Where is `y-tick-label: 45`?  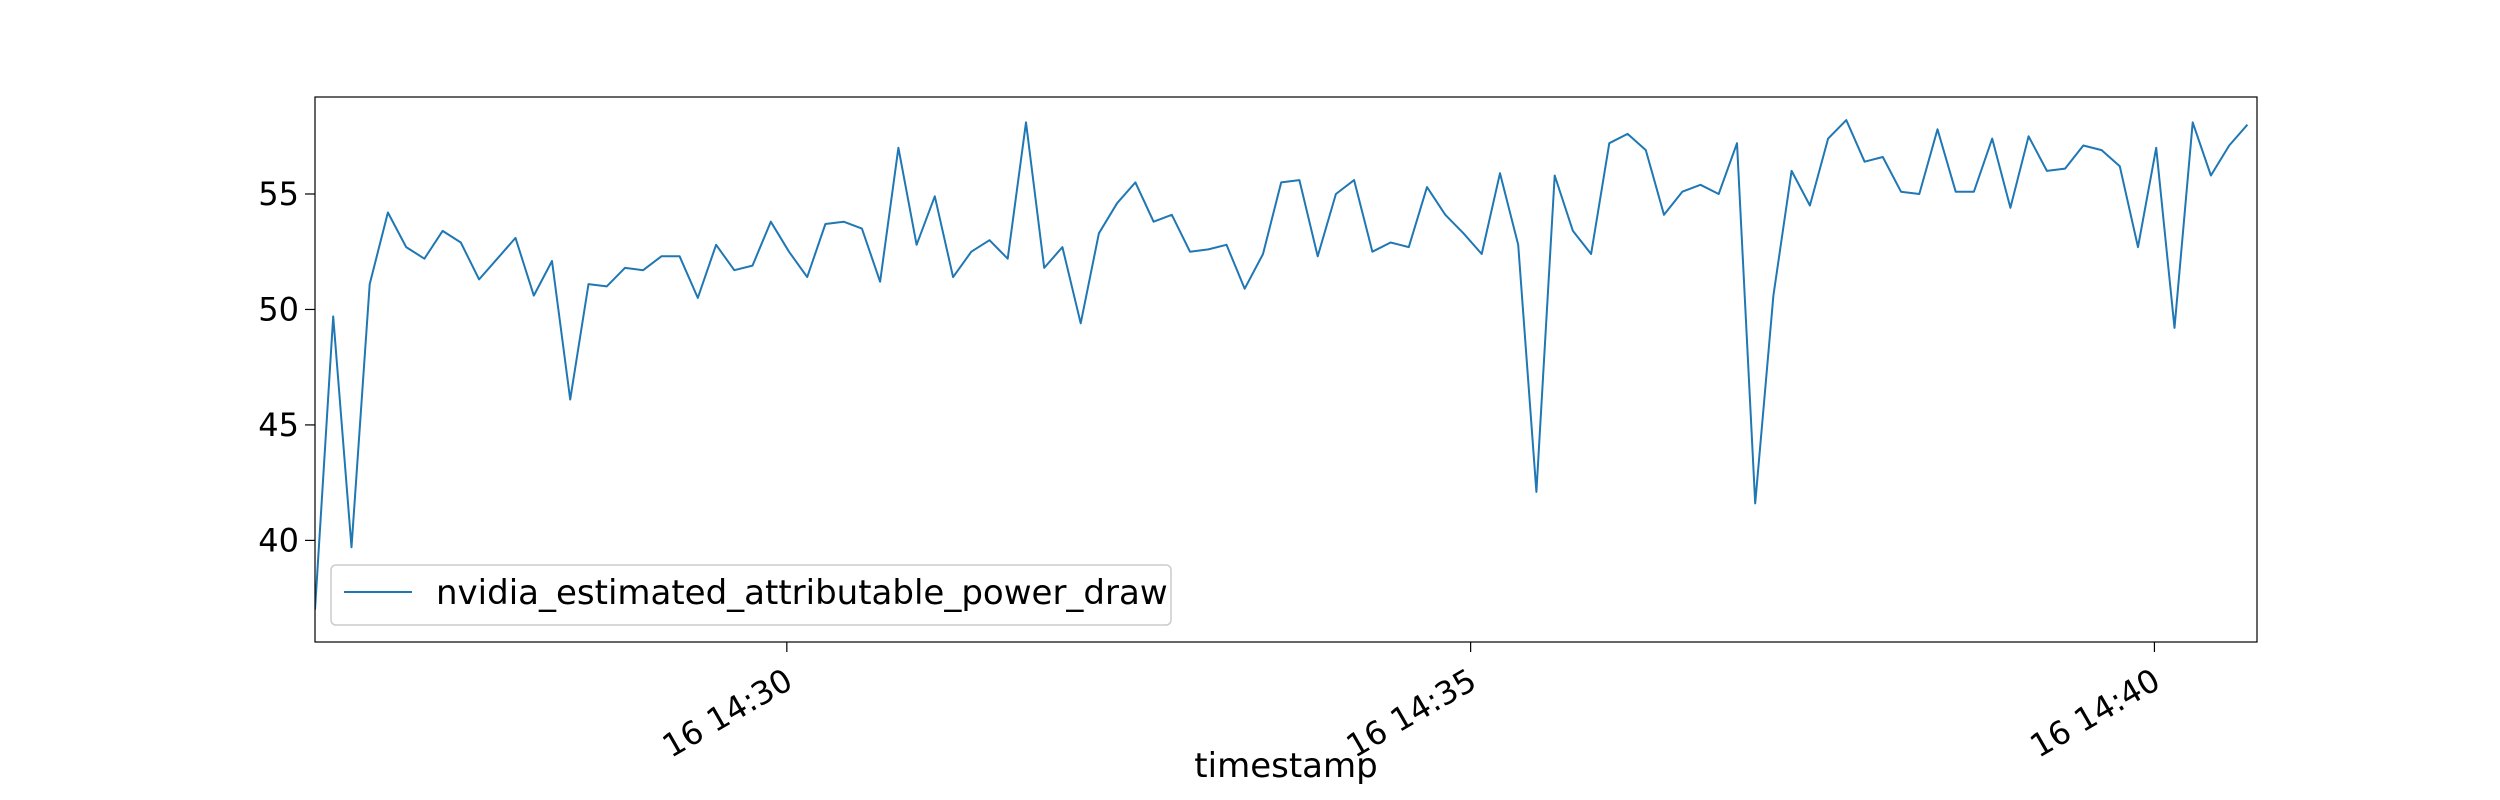 y-tick-label: 45 is located at coordinates (278, 425).